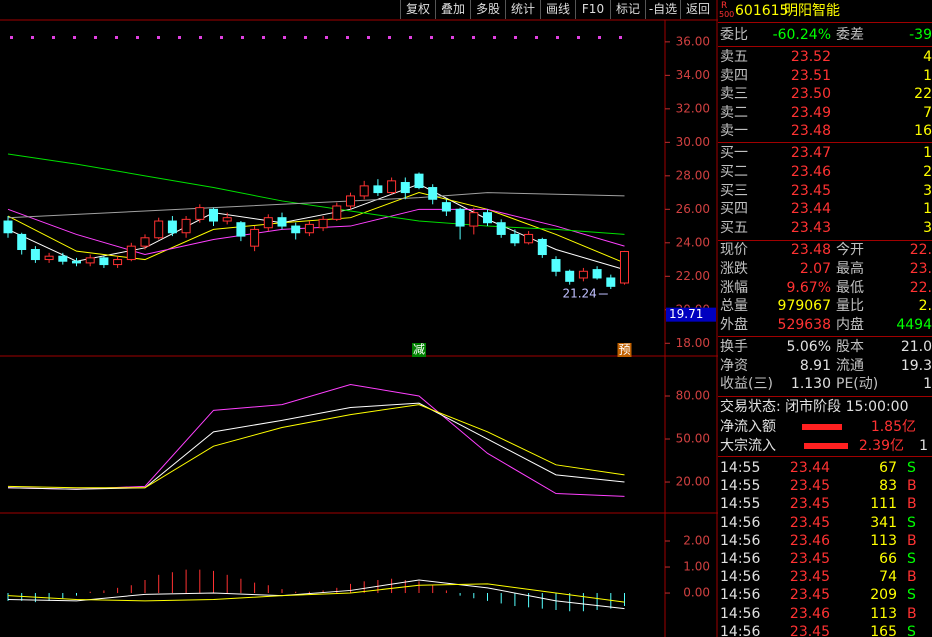  What do you see at coordinates (916, 347) in the screenshot?
I see `text: 21.0` at bounding box center [916, 347].